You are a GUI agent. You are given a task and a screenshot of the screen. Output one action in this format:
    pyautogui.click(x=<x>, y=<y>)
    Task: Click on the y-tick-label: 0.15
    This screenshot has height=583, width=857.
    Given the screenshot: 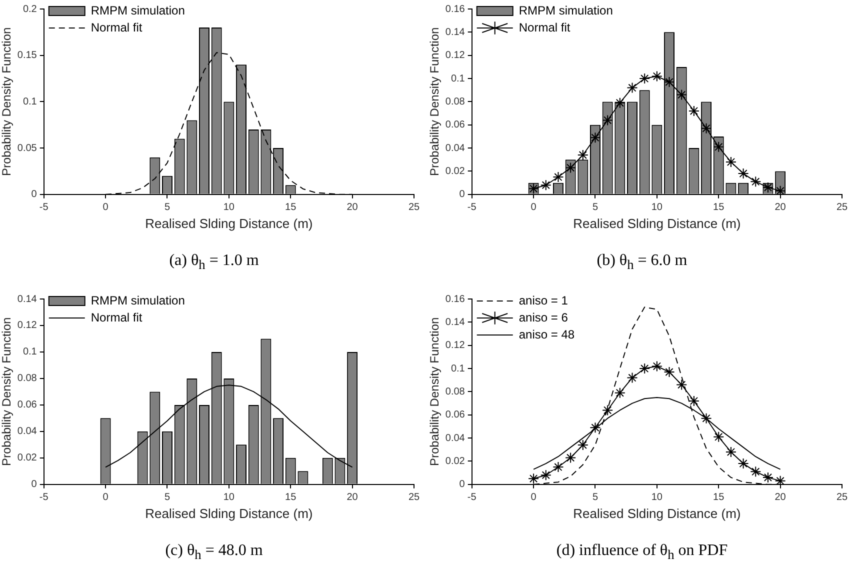 What is the action you would take?
    pyautogui.click(x=27, y=56)
    